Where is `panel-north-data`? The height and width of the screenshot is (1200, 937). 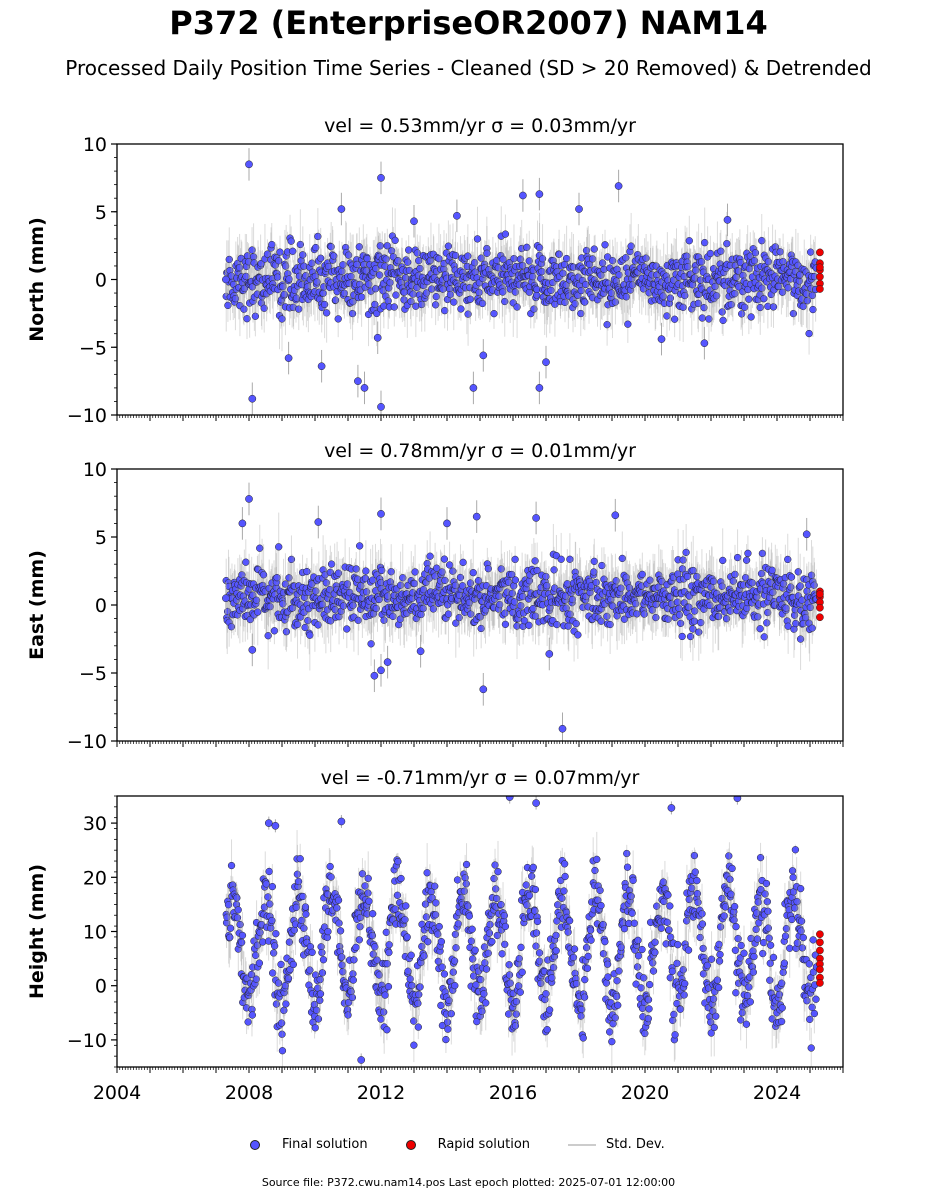
panel-north-data is located at coordinates (523, 281).